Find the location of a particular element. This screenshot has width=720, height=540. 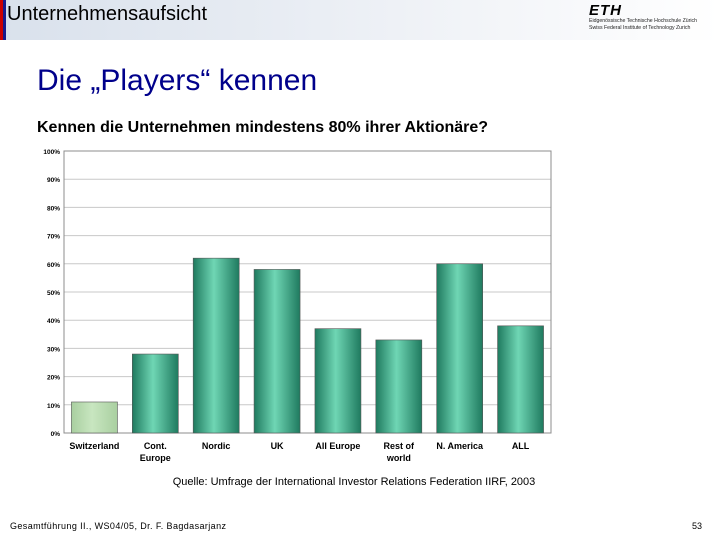

x-tick-label: Switzerland is located at coordinates (94, 446).